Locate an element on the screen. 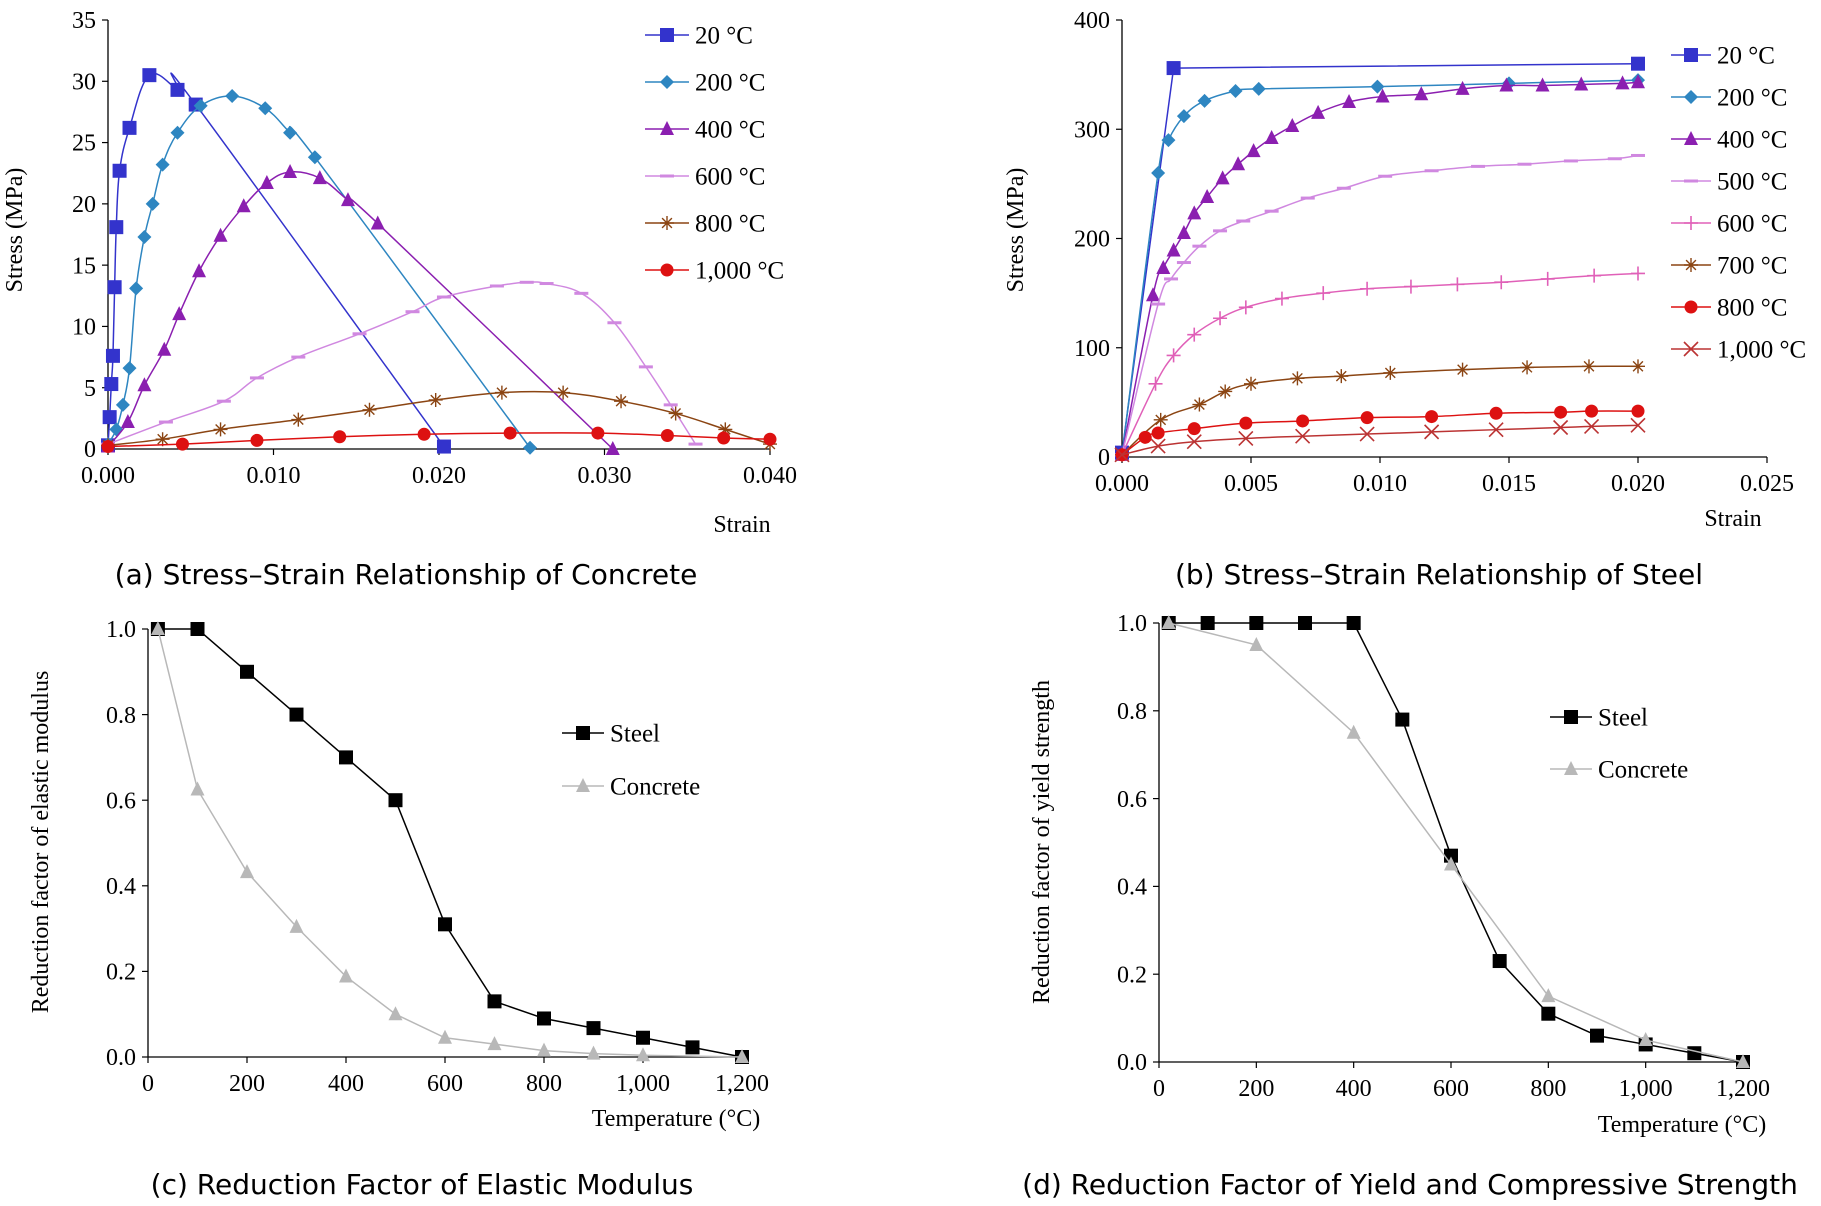  chart-a-legend-label: 400 °C is located at coordinates (730, 130).